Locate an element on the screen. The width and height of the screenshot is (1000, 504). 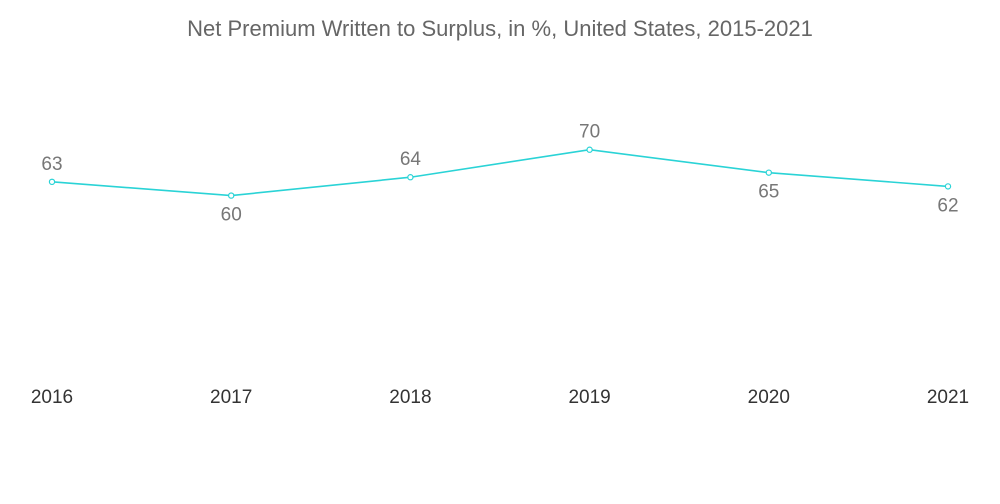
data-label: 64 is located at coordinates (411, 159).